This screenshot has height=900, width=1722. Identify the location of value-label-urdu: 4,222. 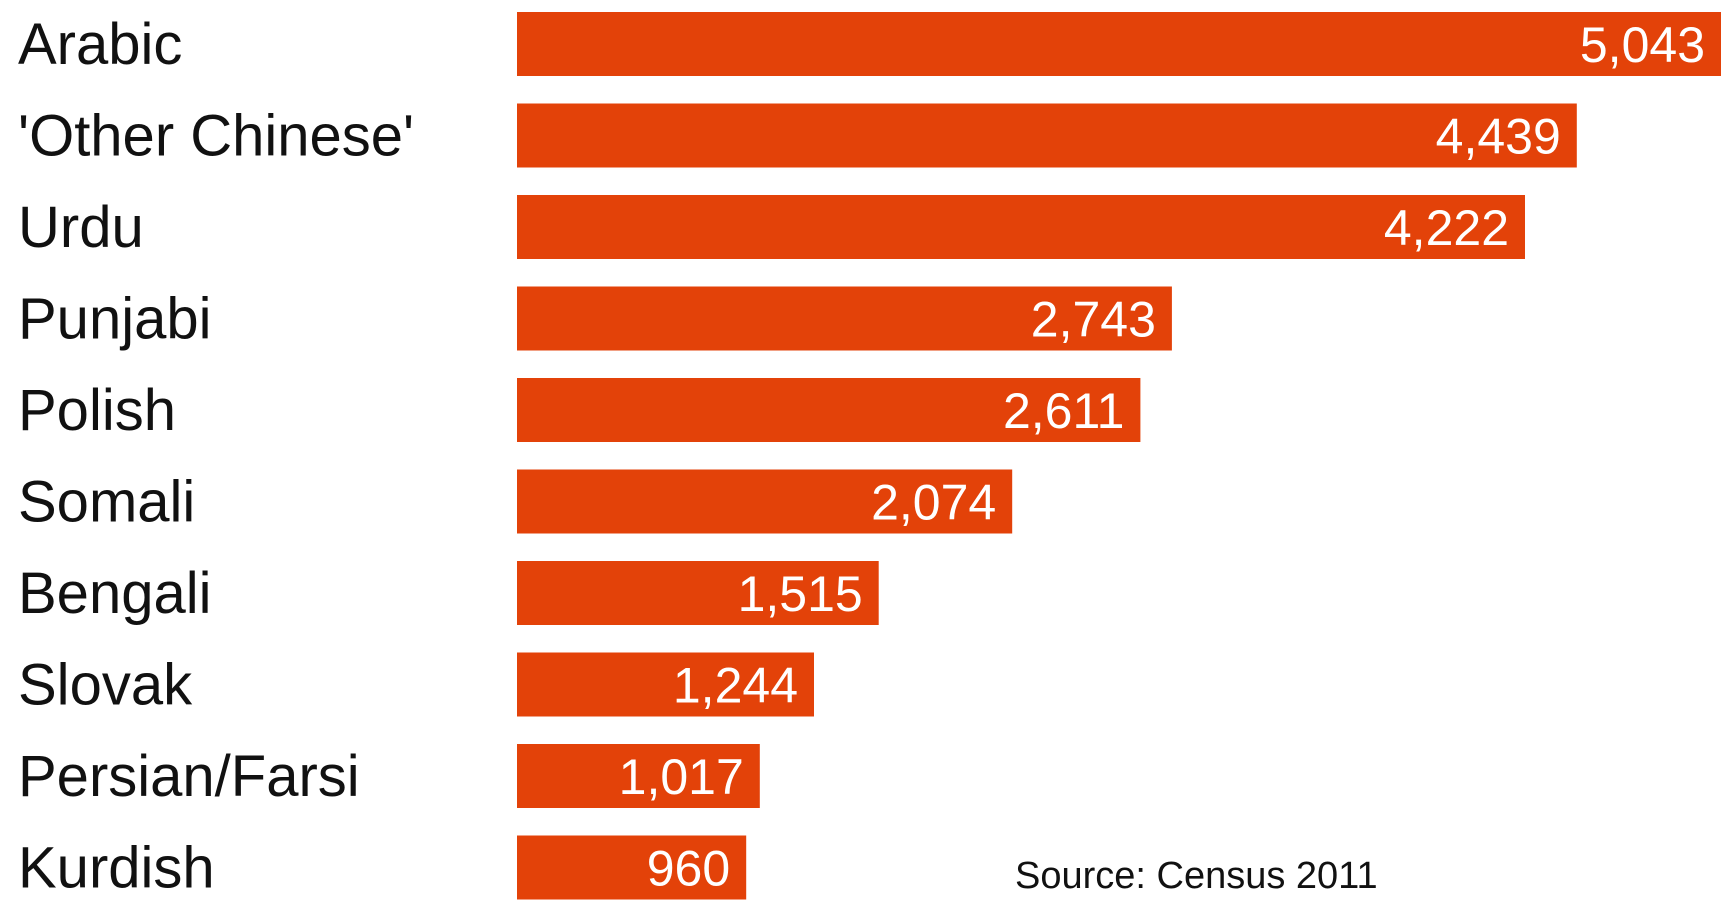
(1446, 228).